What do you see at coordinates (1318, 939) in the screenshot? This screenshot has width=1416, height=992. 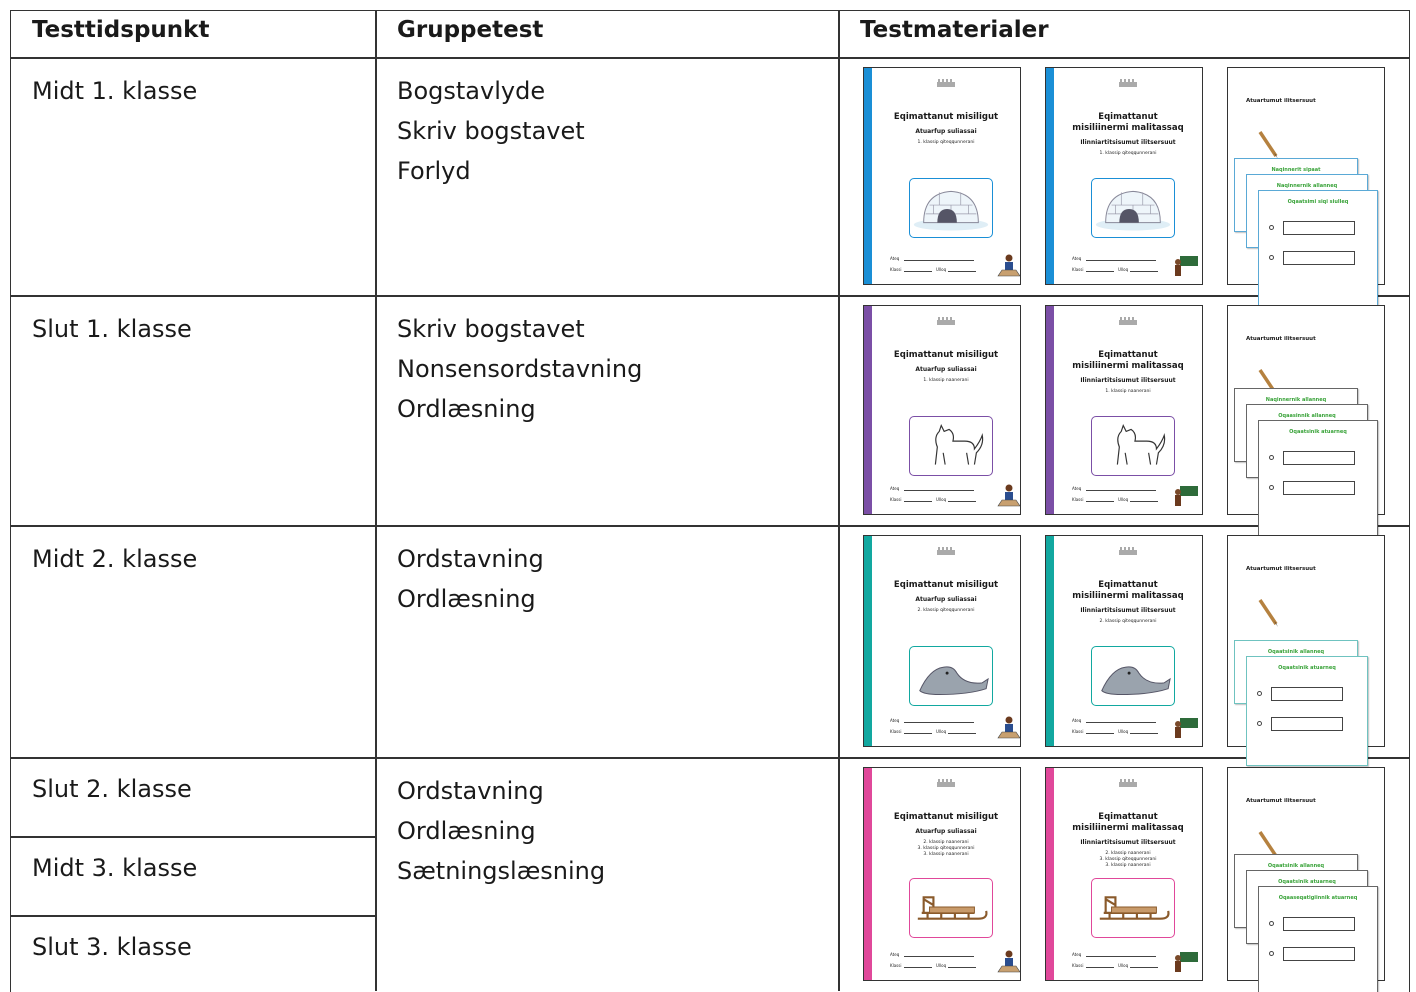 I see `worksheet: Oqaaseqatigiinnik atuarneq` at bounding box center [1318, 939].